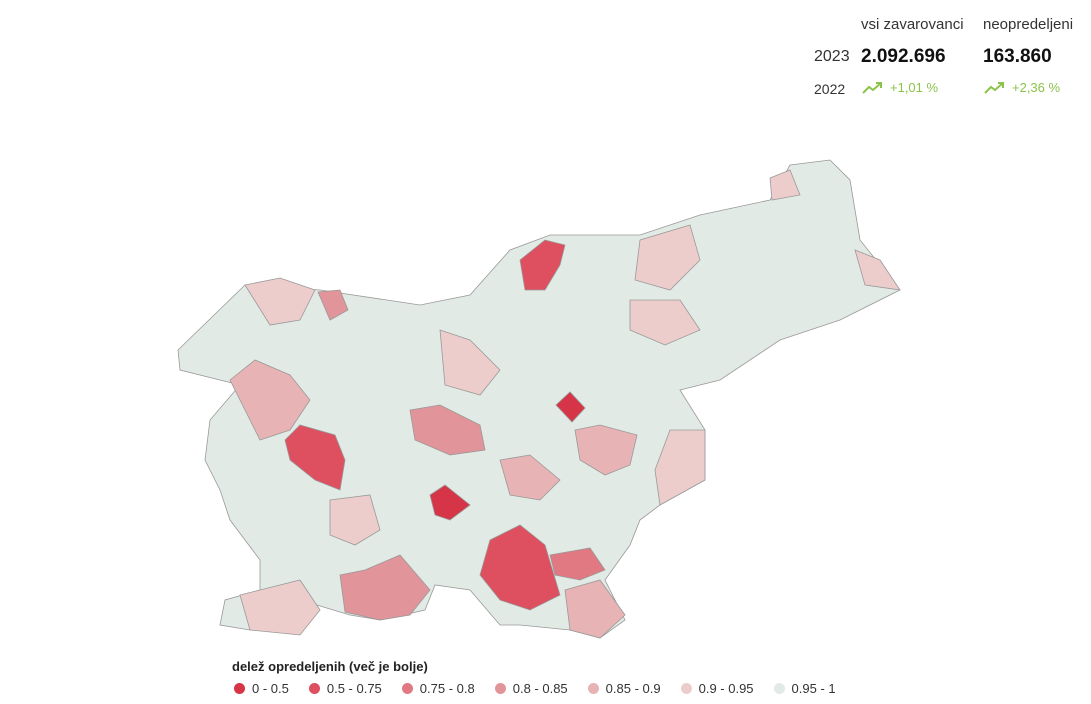  Describe the element at coordinates (832, 56) in the screenshot. I see `year-label: 2023` at that location.